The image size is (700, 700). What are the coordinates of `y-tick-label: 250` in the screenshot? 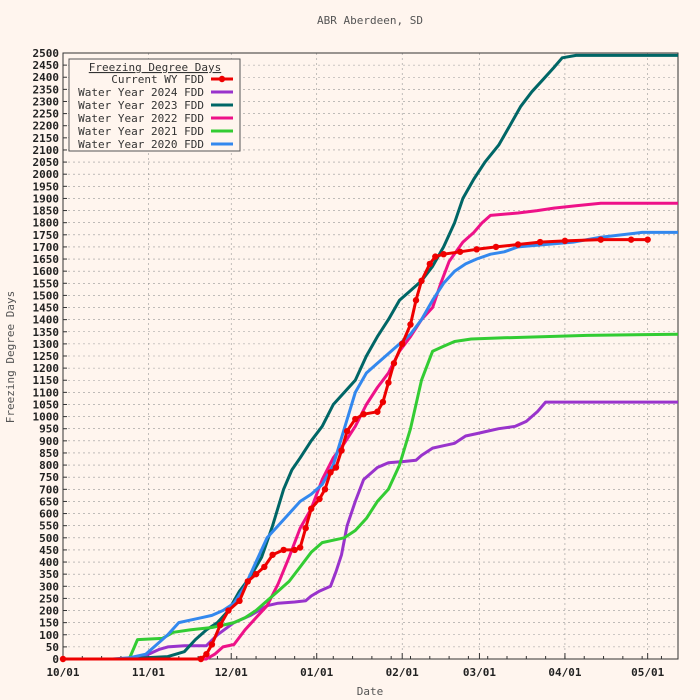 It's located at (49, 598).